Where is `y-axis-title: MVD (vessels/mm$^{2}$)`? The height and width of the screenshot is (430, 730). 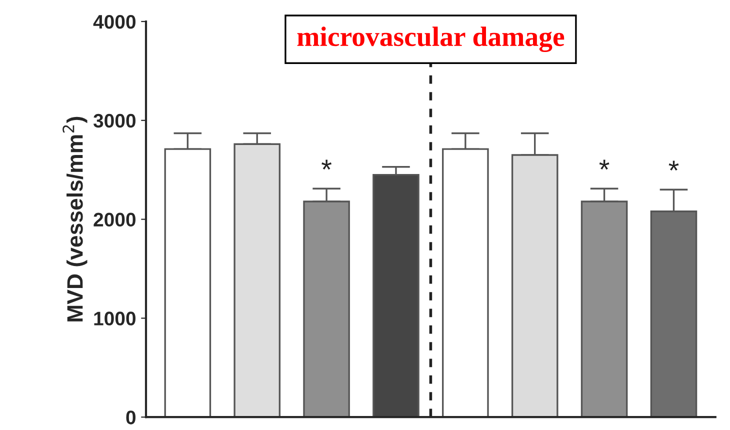
y-axis-title: MVD (vessels/mm$^{2}$) is located at coordinates (75, 219).